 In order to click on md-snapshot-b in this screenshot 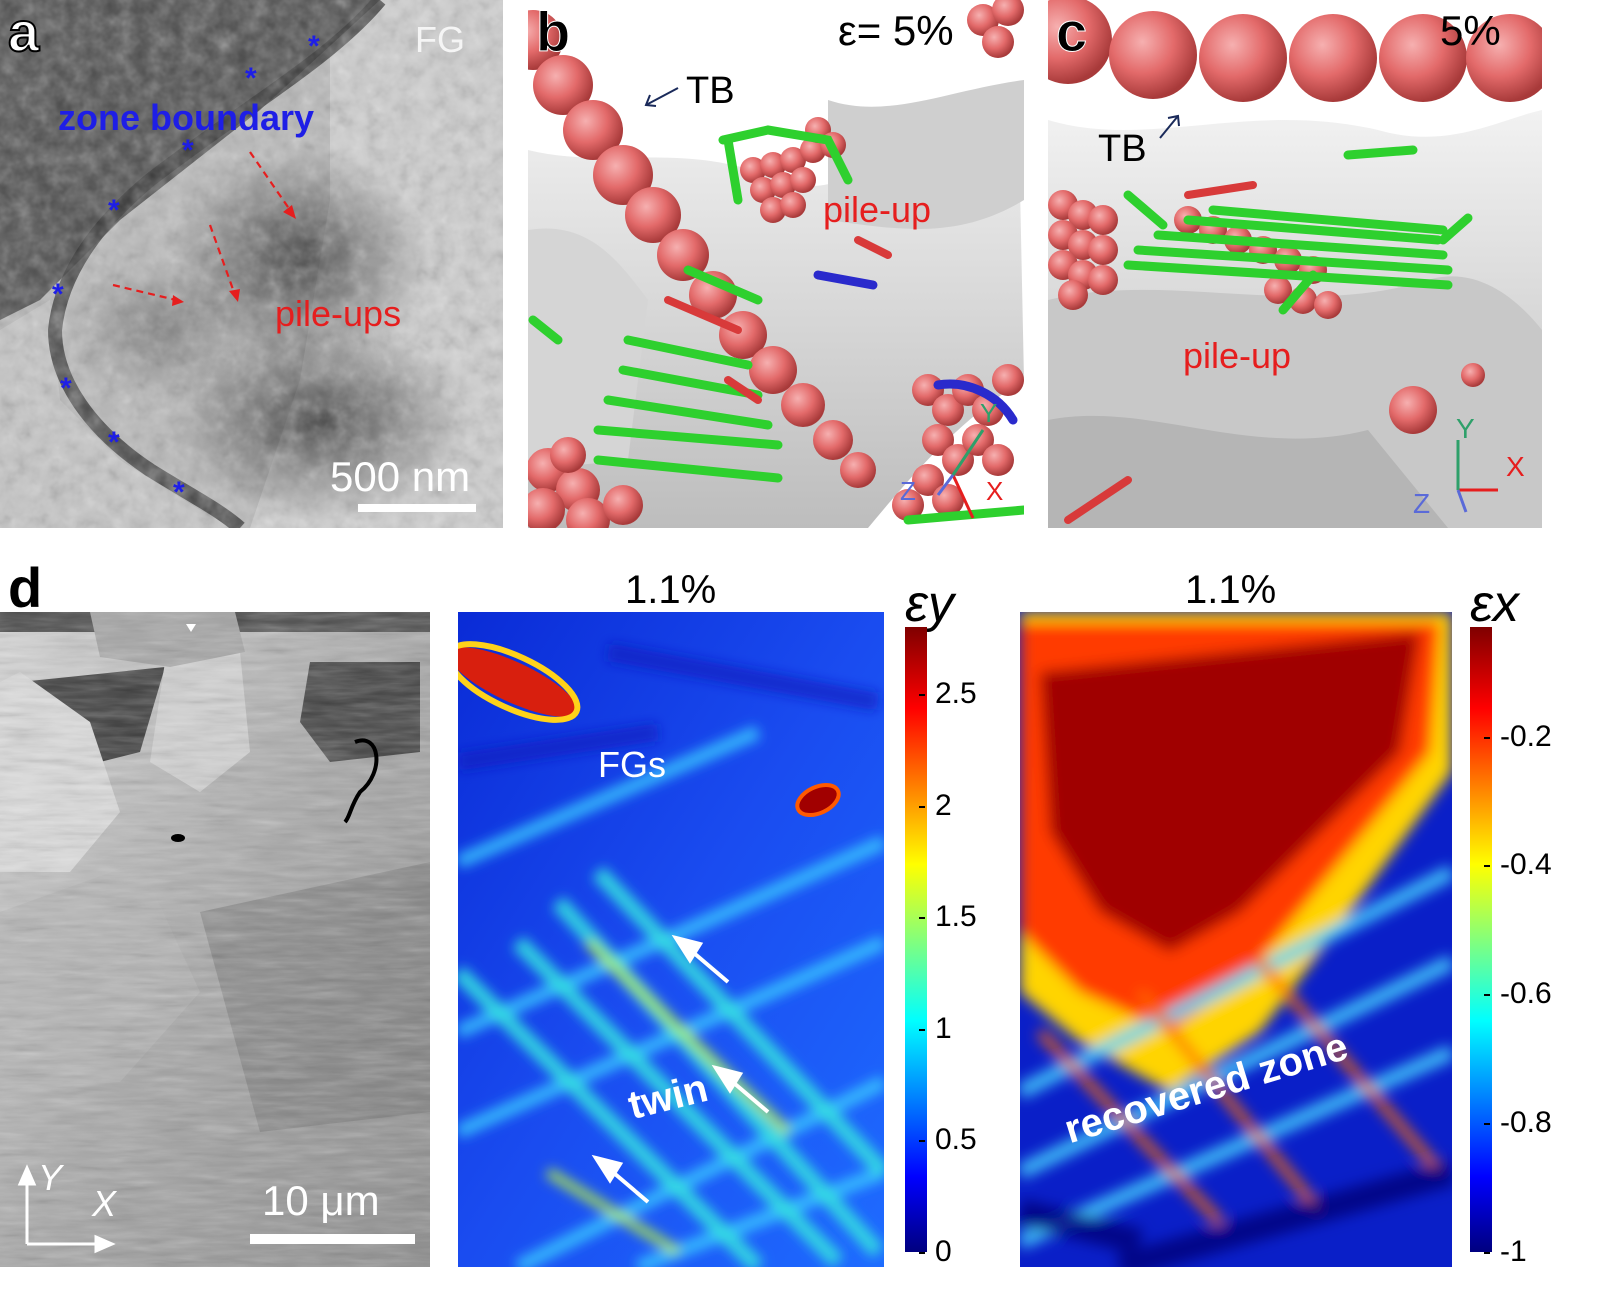, I will do `click(776, 264)`.